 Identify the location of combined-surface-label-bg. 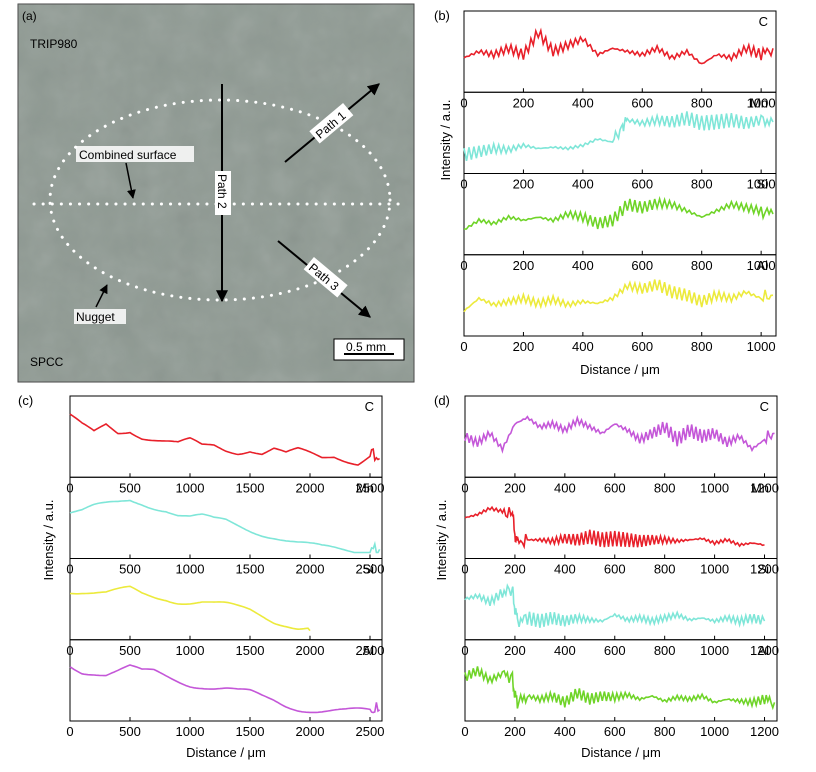
(135, 154).